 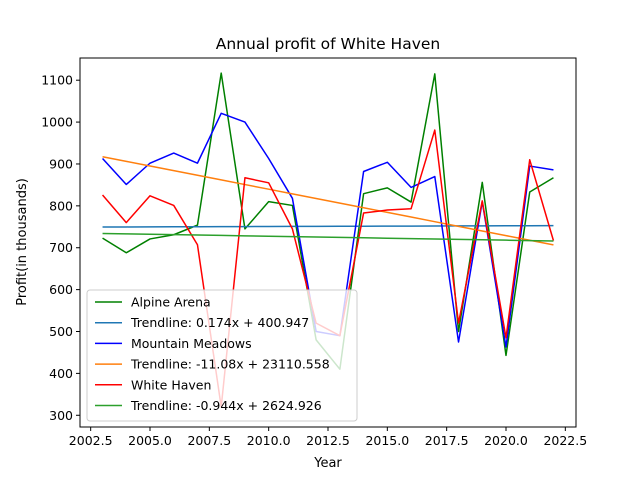 I want to click on x-tick-label: 2017.5, so click(x=447, y=440).